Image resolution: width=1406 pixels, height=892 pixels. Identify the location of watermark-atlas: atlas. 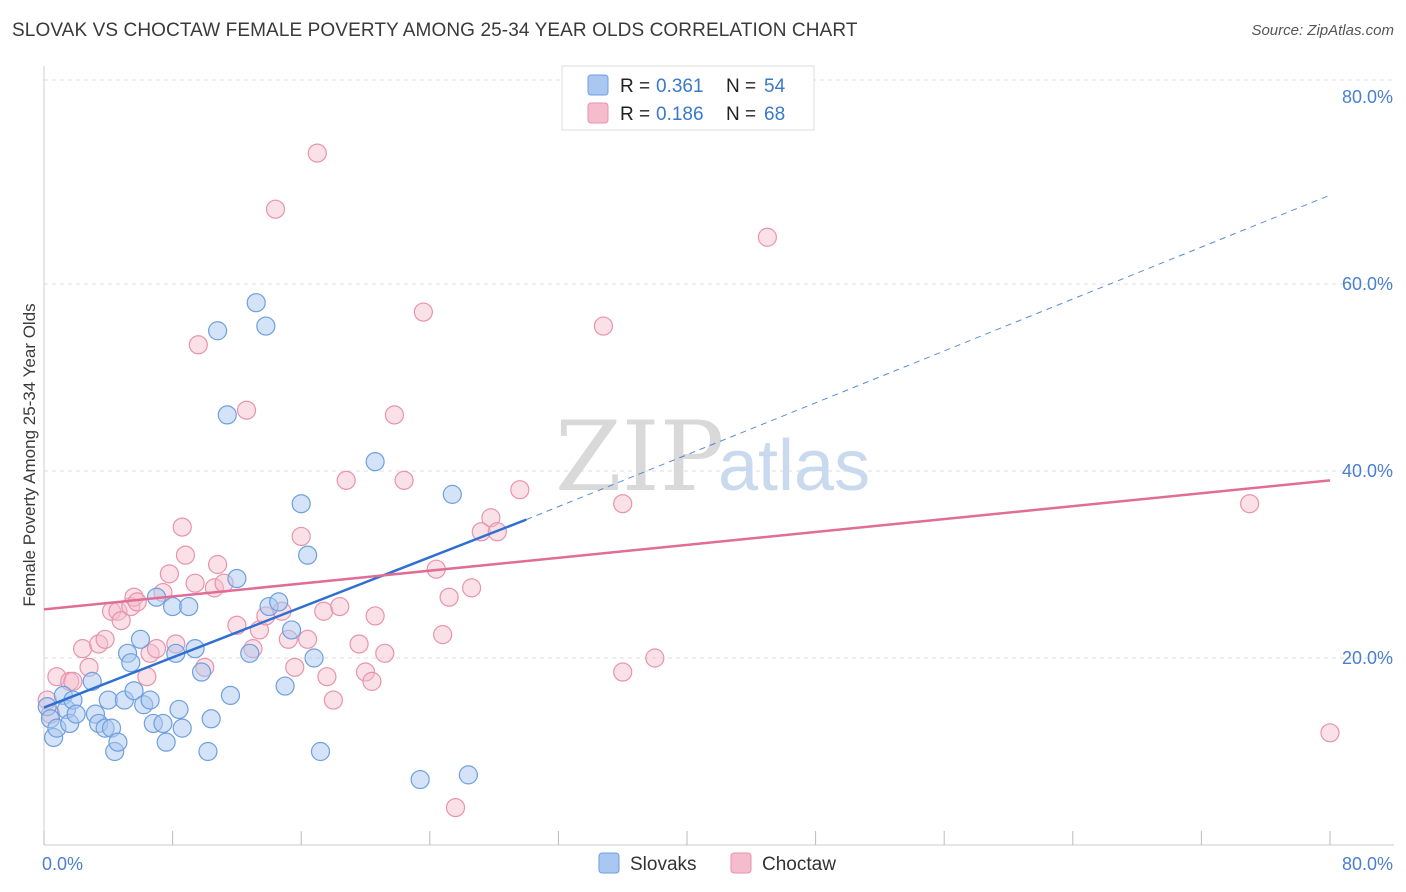
(794, 466).